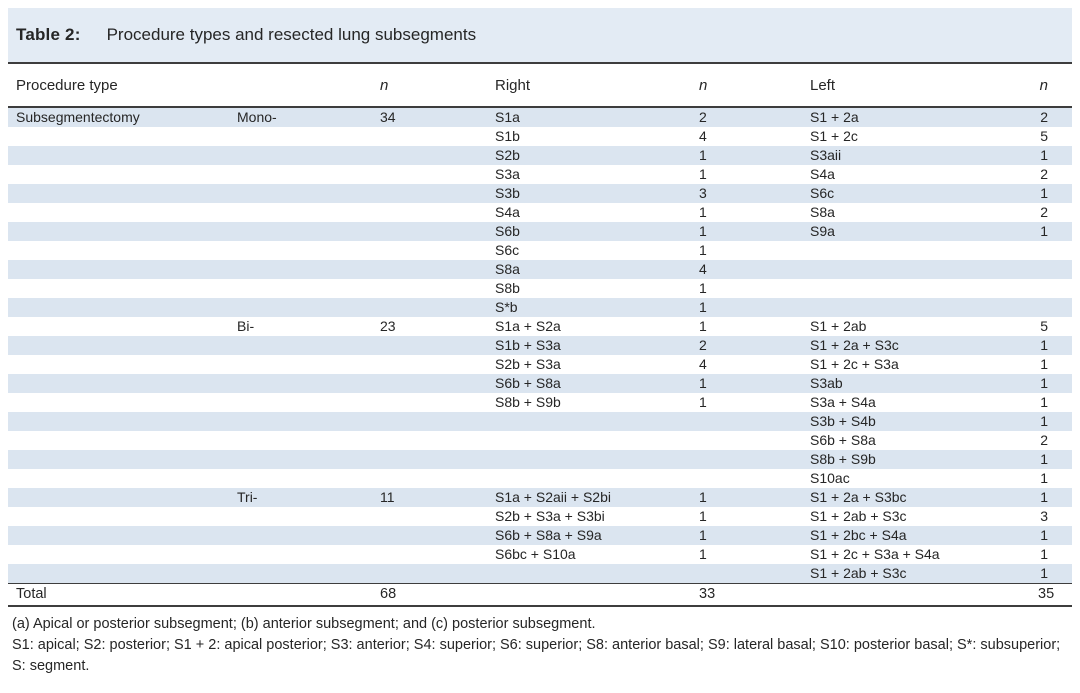 The width and height of the screenshot is (1080, 693). Describe the element at coordinates (507, 250) in the screenshot. I see `cell-right-subsegment: S6c` at that location.